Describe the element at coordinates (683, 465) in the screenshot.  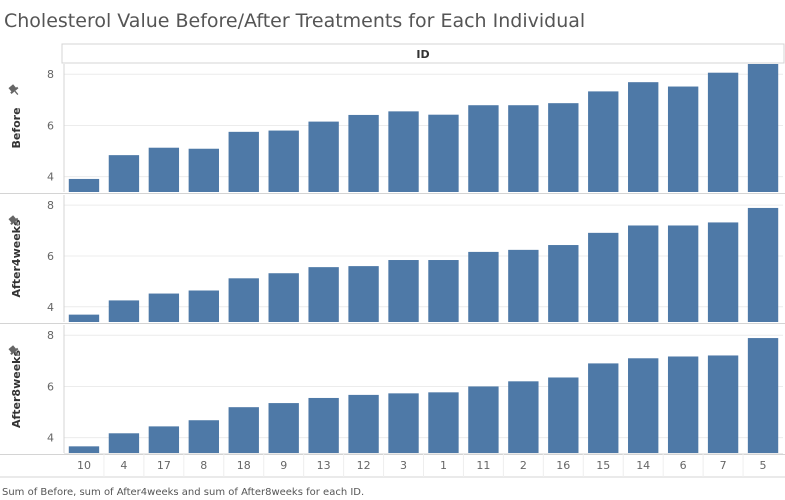
I see `x-tick-label-6: 6` at that location.